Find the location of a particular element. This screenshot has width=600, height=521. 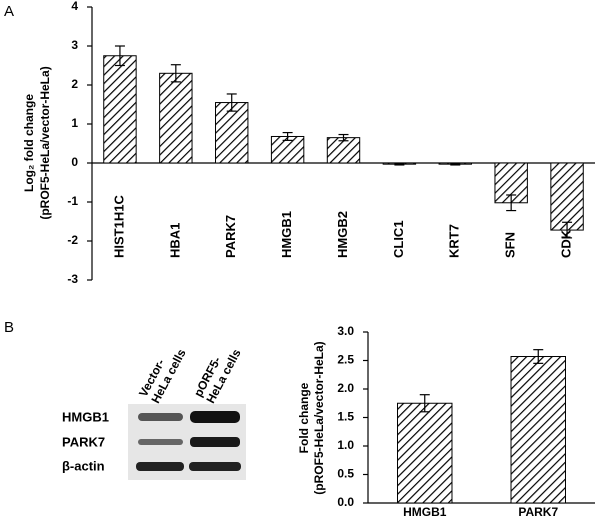

x-tick-label: CLIC1 is located at coordinates (398, 239).